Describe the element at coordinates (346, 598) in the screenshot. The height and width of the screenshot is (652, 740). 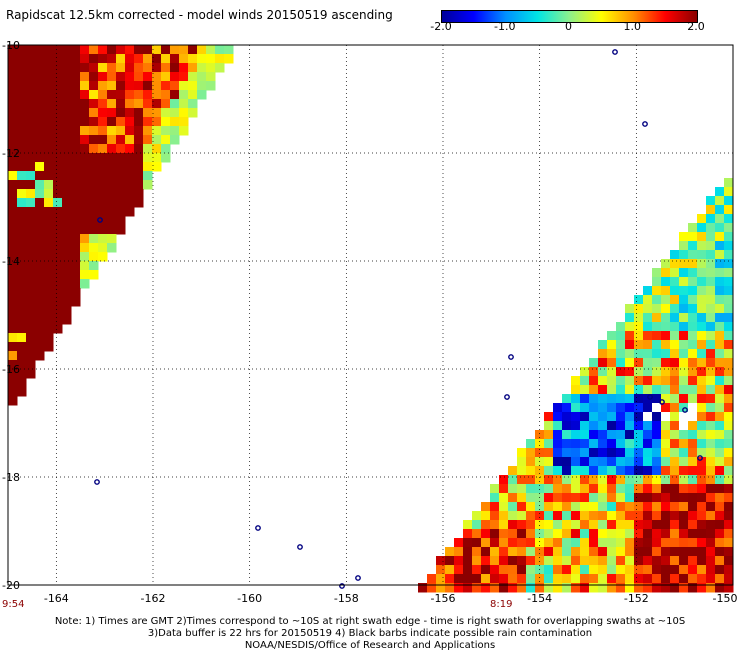
I see `lon-label-3: -158` at that location.